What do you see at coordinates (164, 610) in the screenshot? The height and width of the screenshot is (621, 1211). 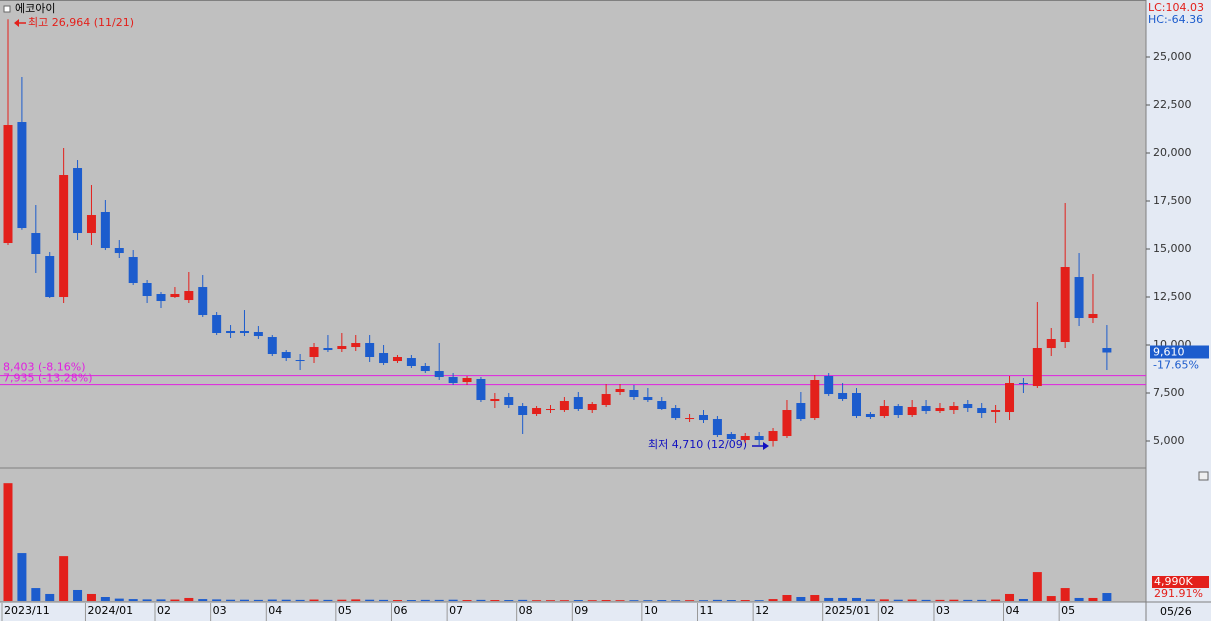 I see `x-tick-label: 02` at bounding box center [164, 610].